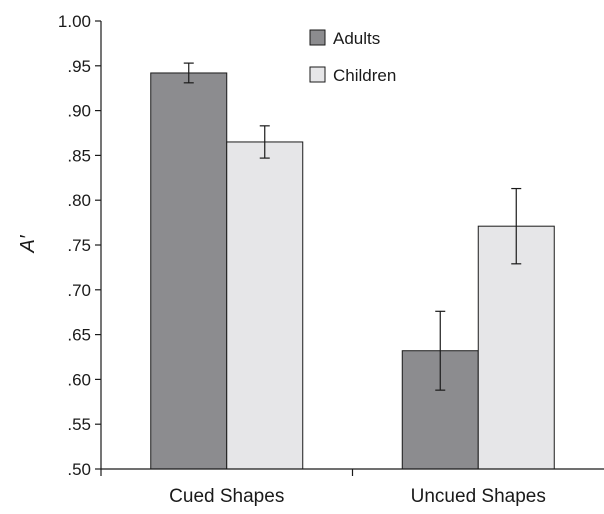  Describe the element at coordinates (79, 290) in the screenshot. I see `y-tick-label: .70` at that location.